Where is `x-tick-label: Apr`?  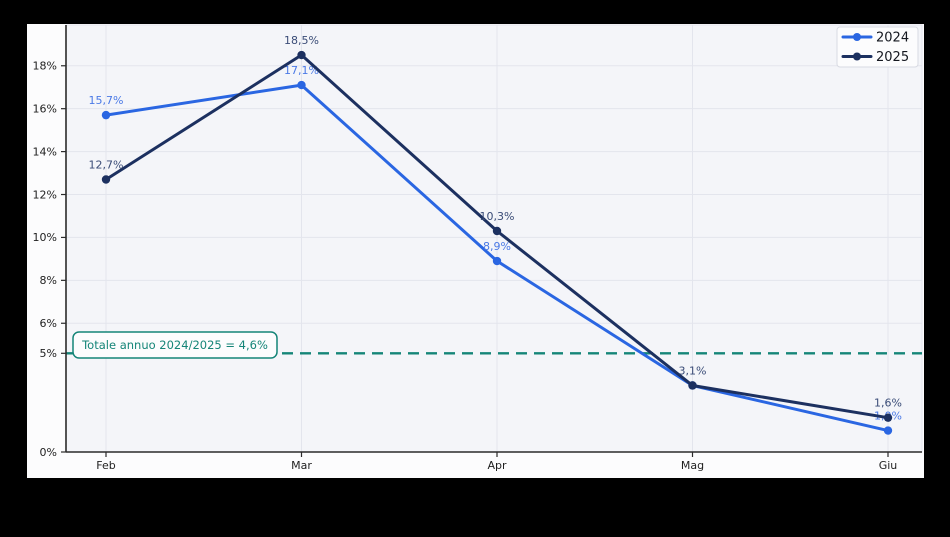 x-tick-label: Apr is located at coordinates (497, 465).